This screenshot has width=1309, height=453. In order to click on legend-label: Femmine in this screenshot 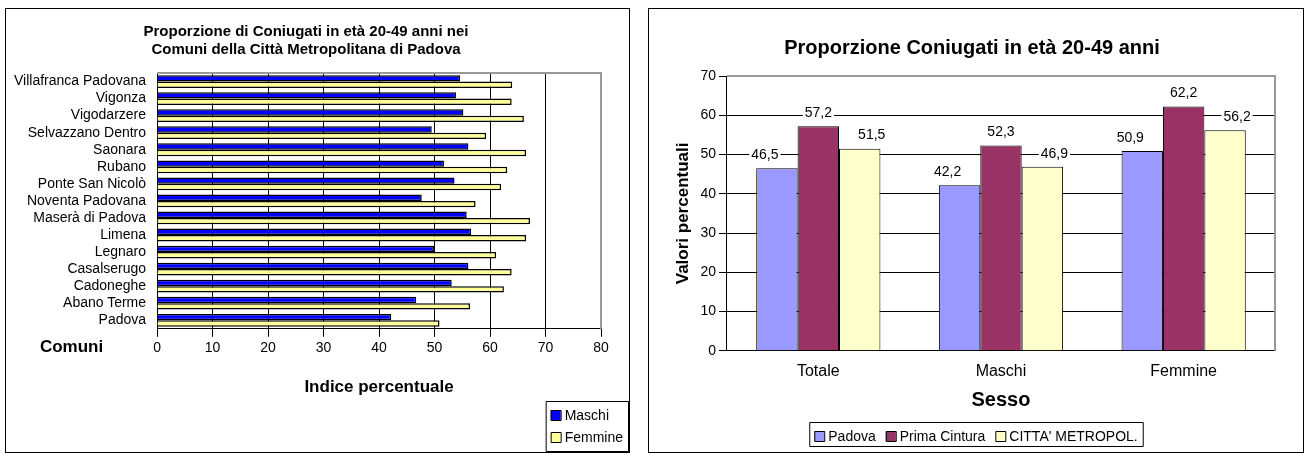, I will do `click(594, 436)`.